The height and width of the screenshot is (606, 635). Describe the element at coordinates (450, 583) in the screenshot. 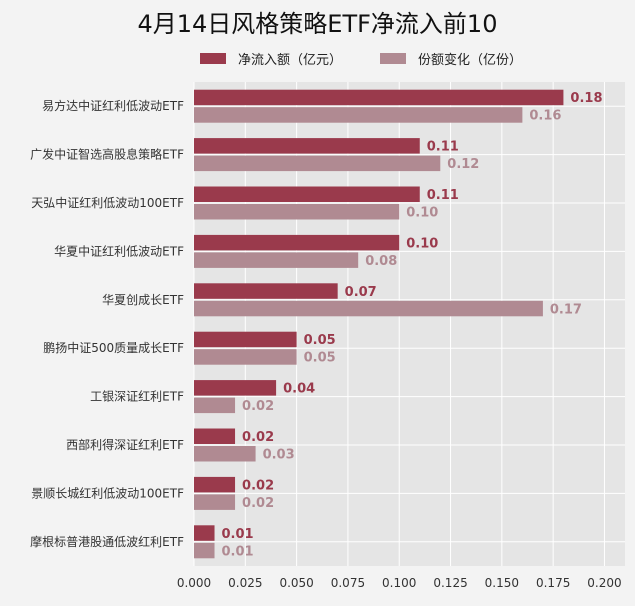

I see `x-tick-label: 0.125` at that location.